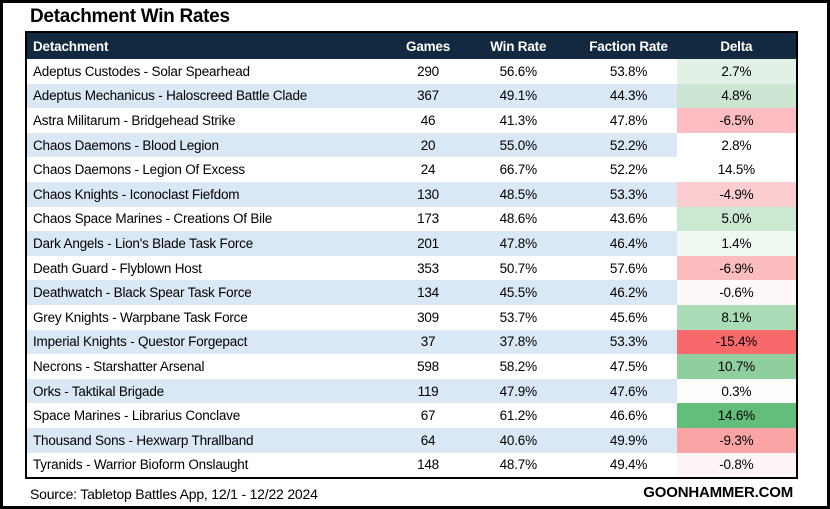  What do you see at coordinates (628, 45) in the screenshot?
I see `col-header-faction-rate: Faction Rate` at bounding box center [628, 45].